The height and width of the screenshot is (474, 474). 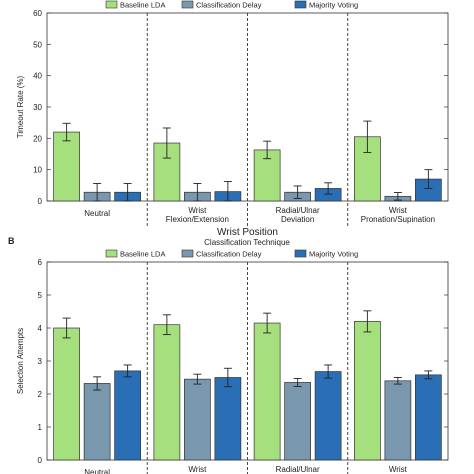 What do you see at coordinates (20, 106) in the screenshot?
I see `y-axis-label: Timeout Rate (%)` at bounding box center [20, 106].